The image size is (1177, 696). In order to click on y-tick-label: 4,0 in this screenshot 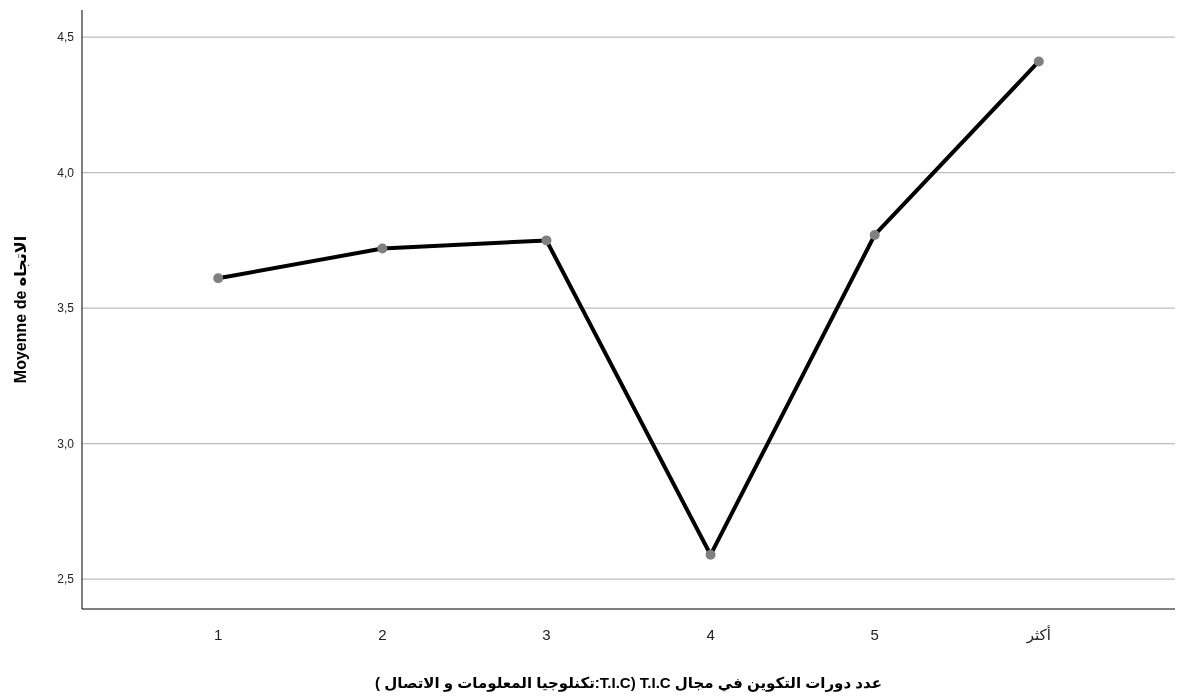, I will do `click(66, 172)`.